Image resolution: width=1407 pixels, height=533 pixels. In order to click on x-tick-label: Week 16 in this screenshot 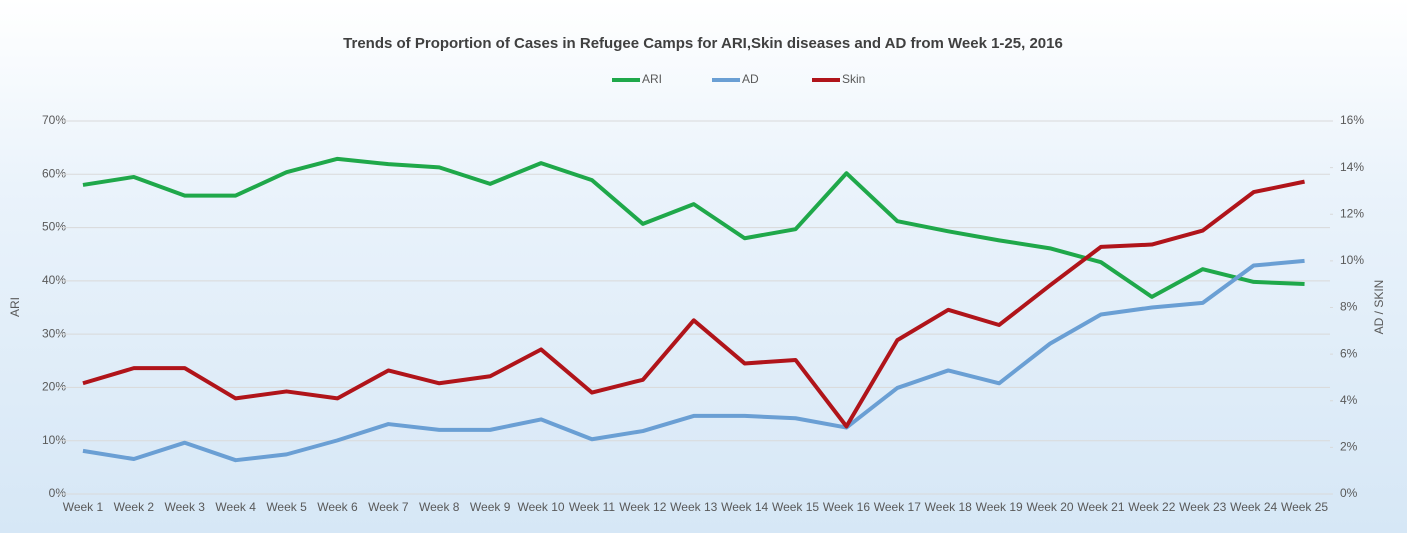, I will do `click(846, 507)`.